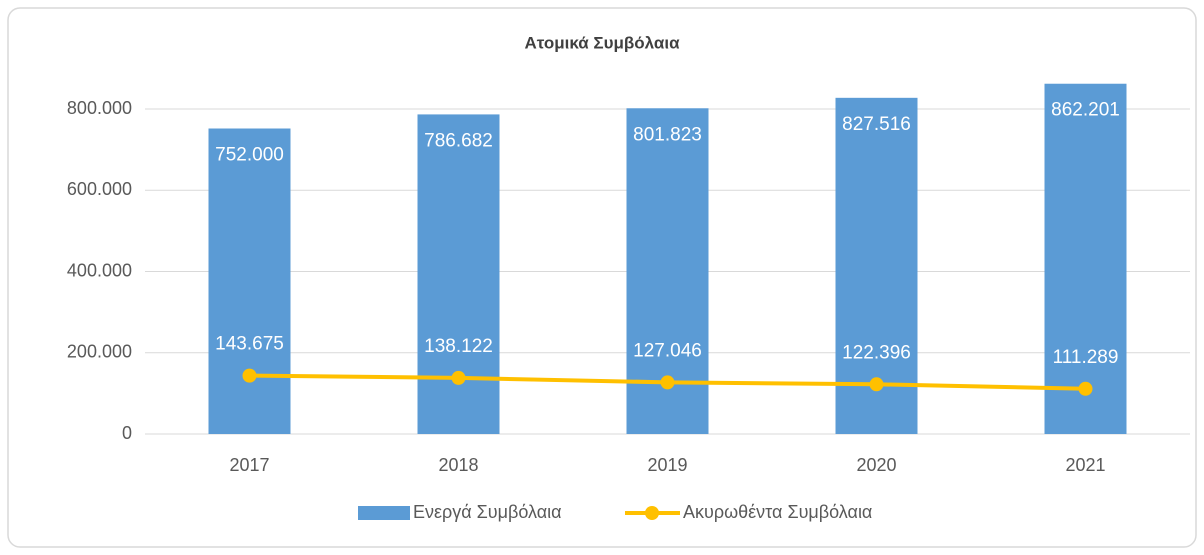 Image resolution: width=1204 pixels, height=555 pixels. I want to click on data-label: 801.823, so click(667, 134).